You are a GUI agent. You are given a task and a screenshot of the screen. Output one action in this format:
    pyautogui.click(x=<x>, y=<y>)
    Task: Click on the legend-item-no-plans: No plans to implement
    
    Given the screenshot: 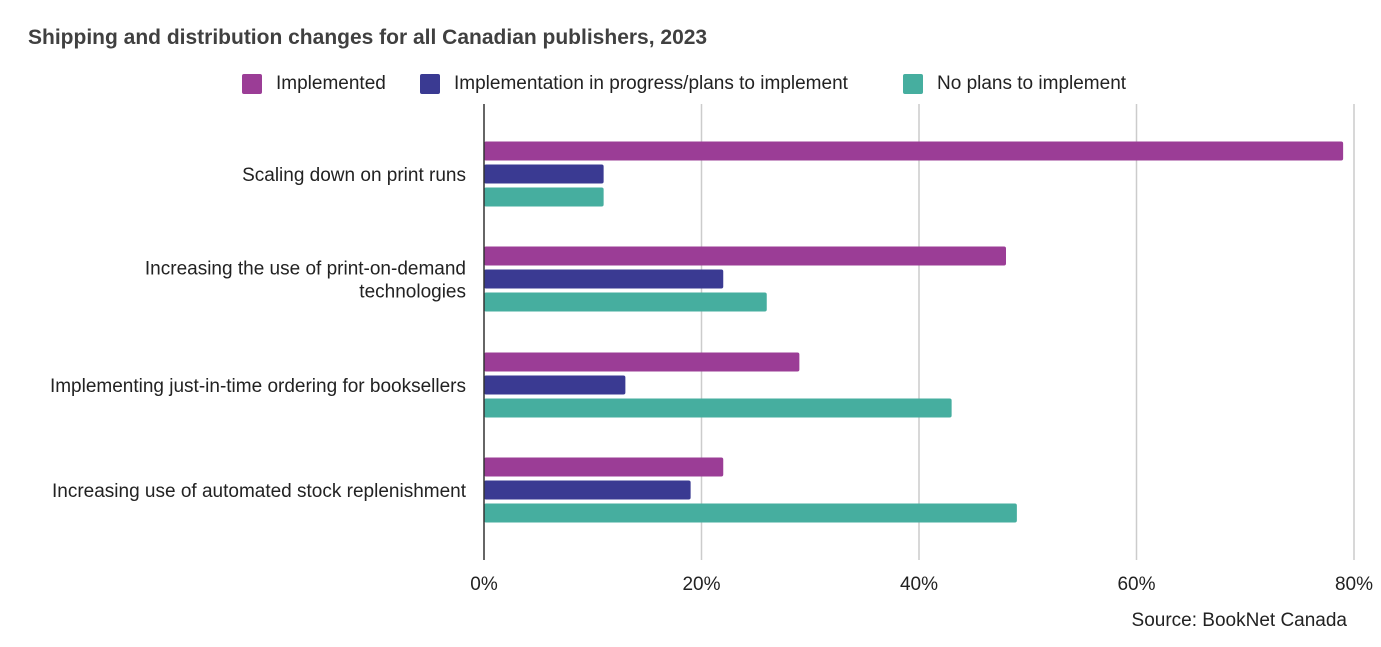 What is the action you would take?
    pyautogui.click(x=1014, y=84)
    